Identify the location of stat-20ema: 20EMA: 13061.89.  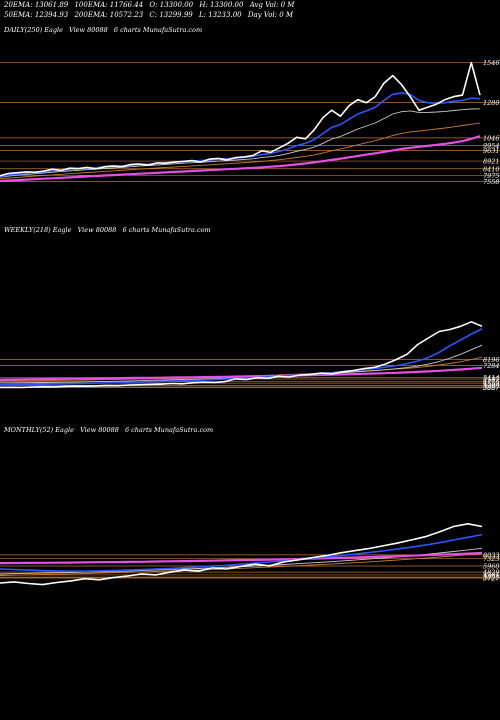
(36, 5).